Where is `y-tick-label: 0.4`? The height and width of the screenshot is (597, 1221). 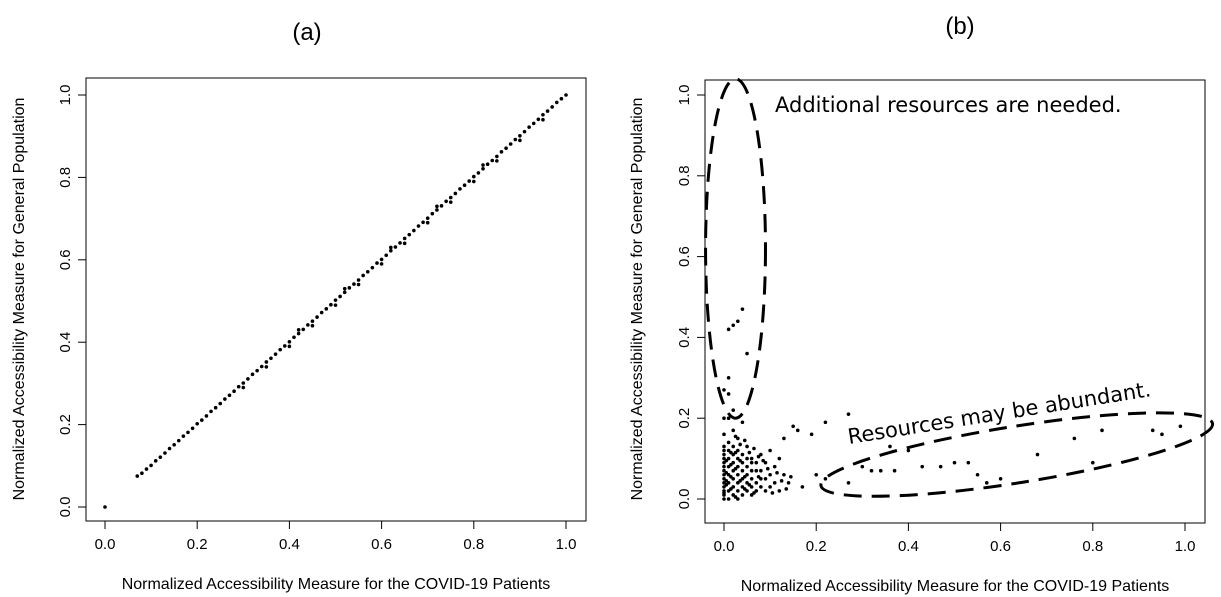 y-tick-label: 0.4 is located at coordinates (65, 342).